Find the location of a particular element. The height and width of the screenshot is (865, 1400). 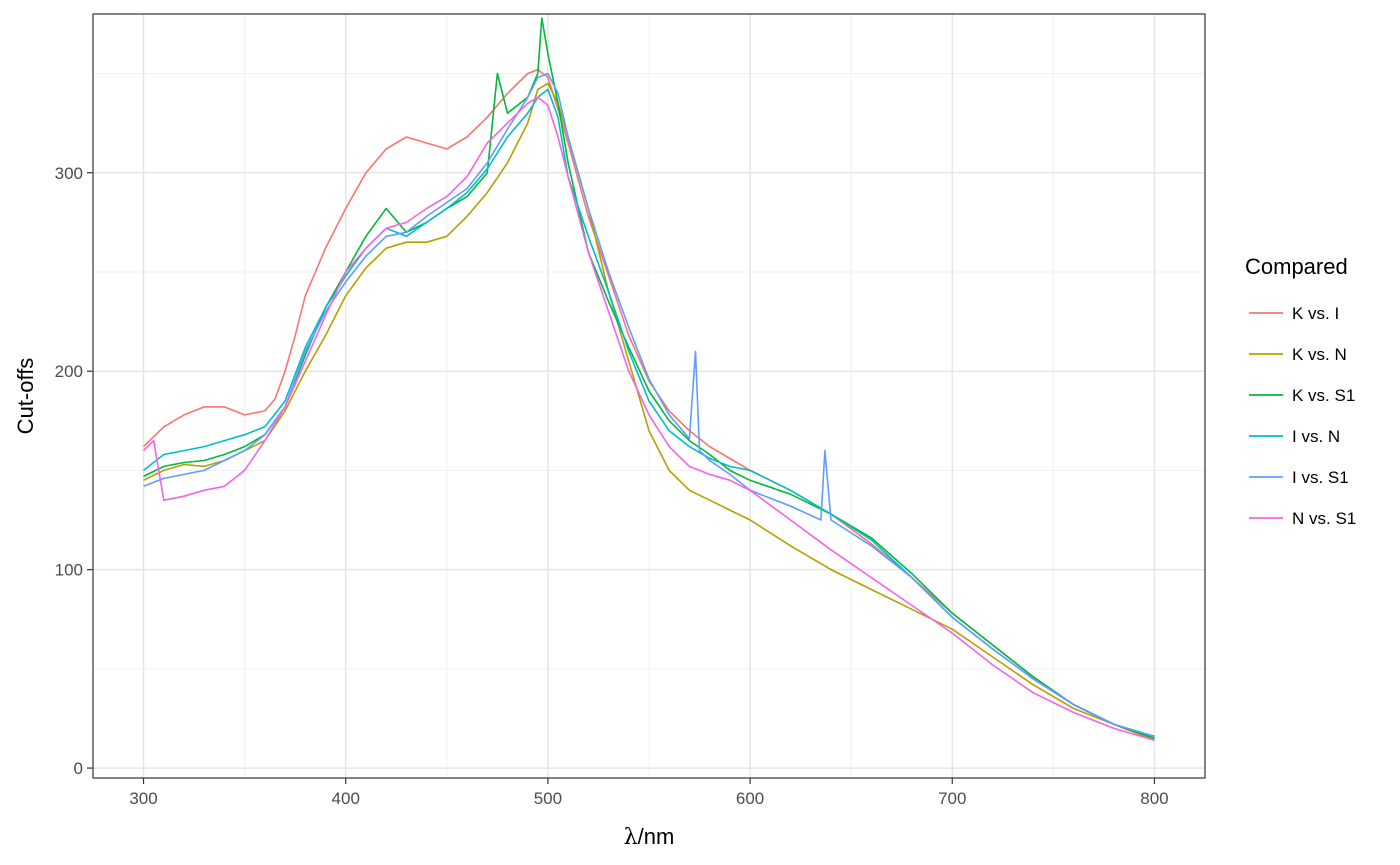

x-axis-title-symbol: λ is located at coordinates (631, 837).